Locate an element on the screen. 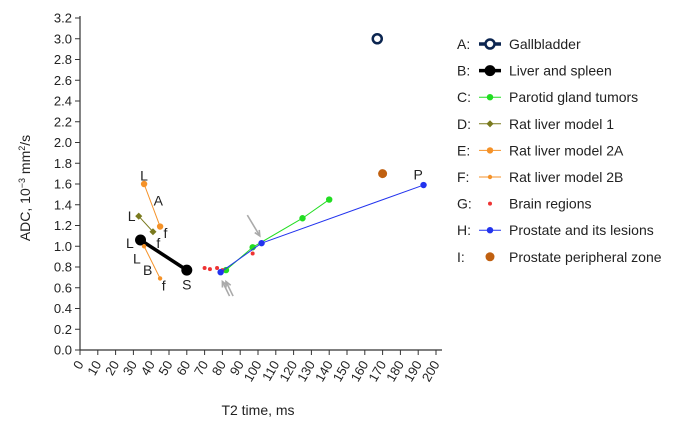 The width and height of the screenshot is (700, 425). x-axis-label: T2 time, ms is located at coordinates (257, 410).